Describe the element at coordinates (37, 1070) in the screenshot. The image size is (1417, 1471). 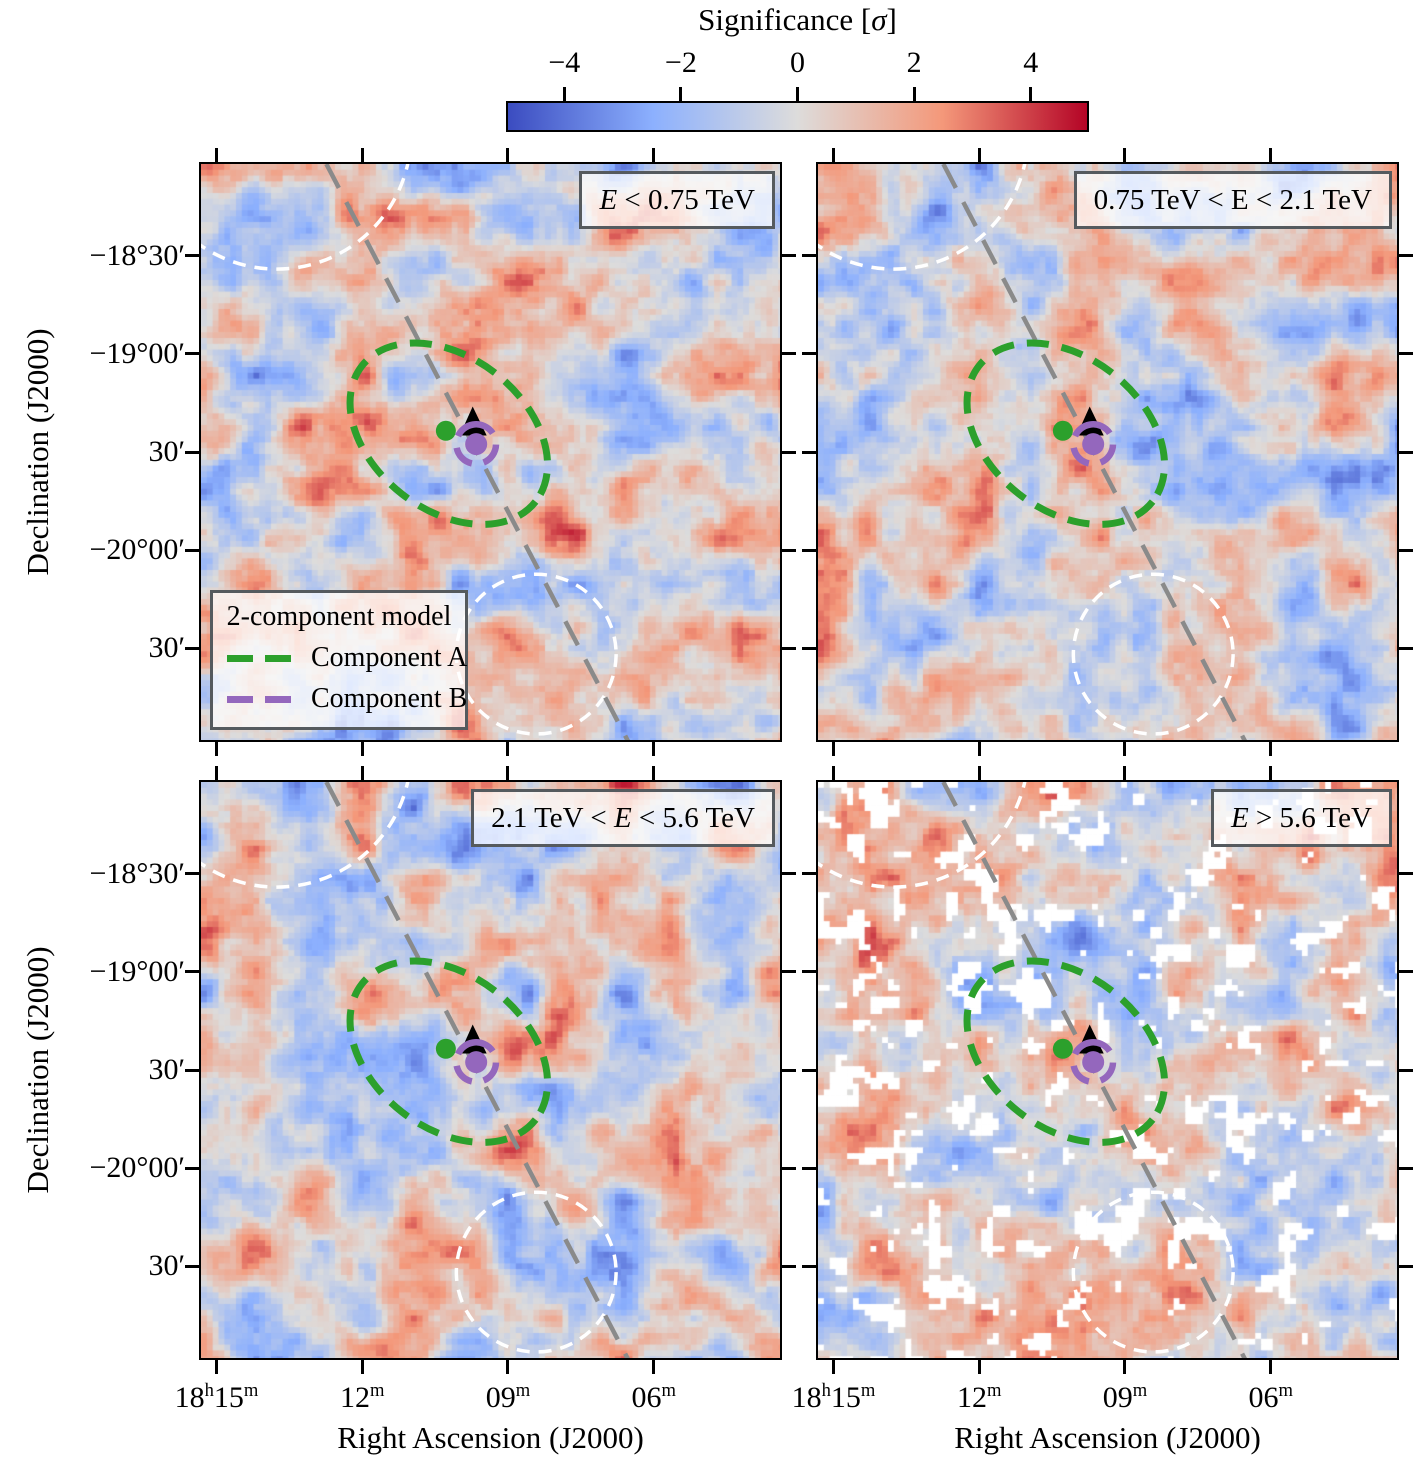
I see `y-axis-title-bottom: Declination (J2000)` at that location.